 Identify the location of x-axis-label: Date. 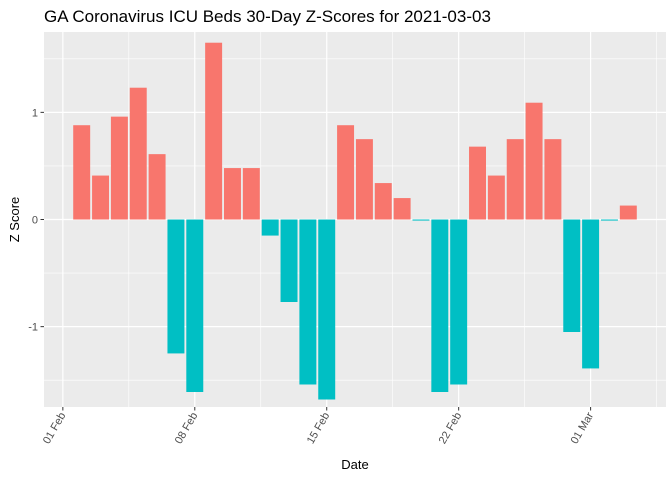
(354, 464).